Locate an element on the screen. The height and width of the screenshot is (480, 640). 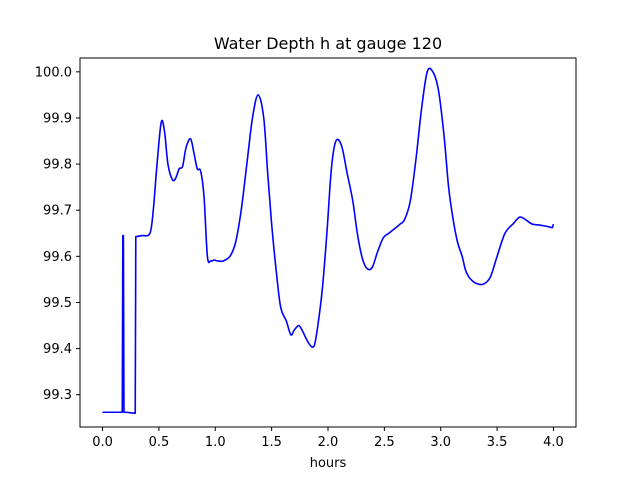
x-tick-label: 3.0 is located at coordinates (440, 442).